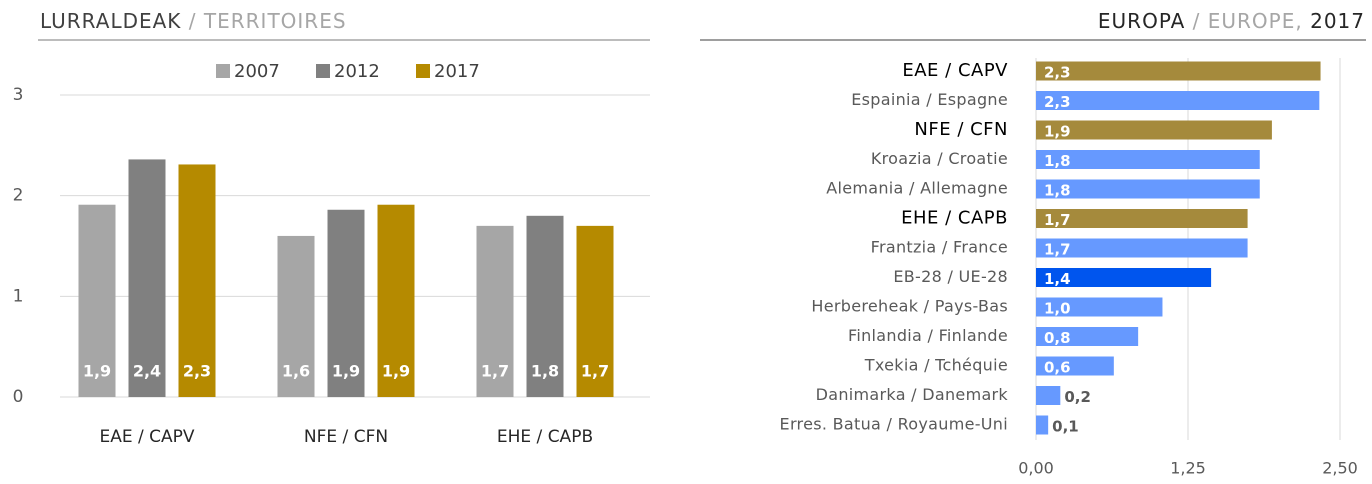 The height and width of the screenshot is (484, 1372). I want to click on category-label: Alemania / Allemagne, so click(917, 188).